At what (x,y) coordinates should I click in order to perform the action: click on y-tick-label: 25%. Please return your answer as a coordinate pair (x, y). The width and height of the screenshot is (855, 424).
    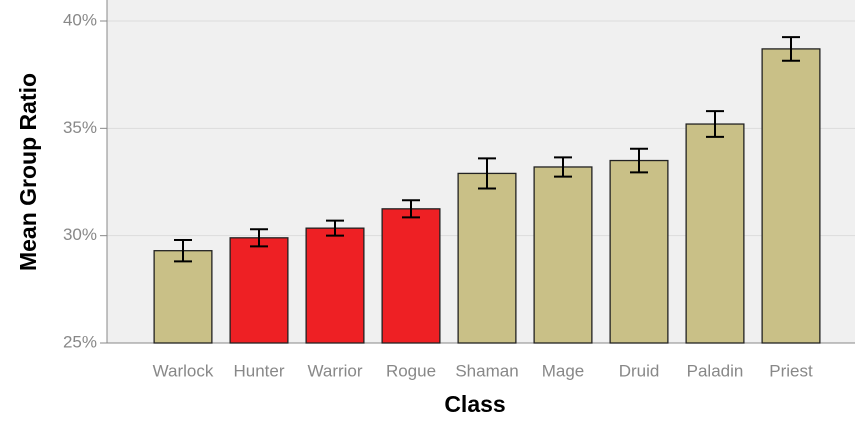
    Looking at the image, I should click on (80, 341).